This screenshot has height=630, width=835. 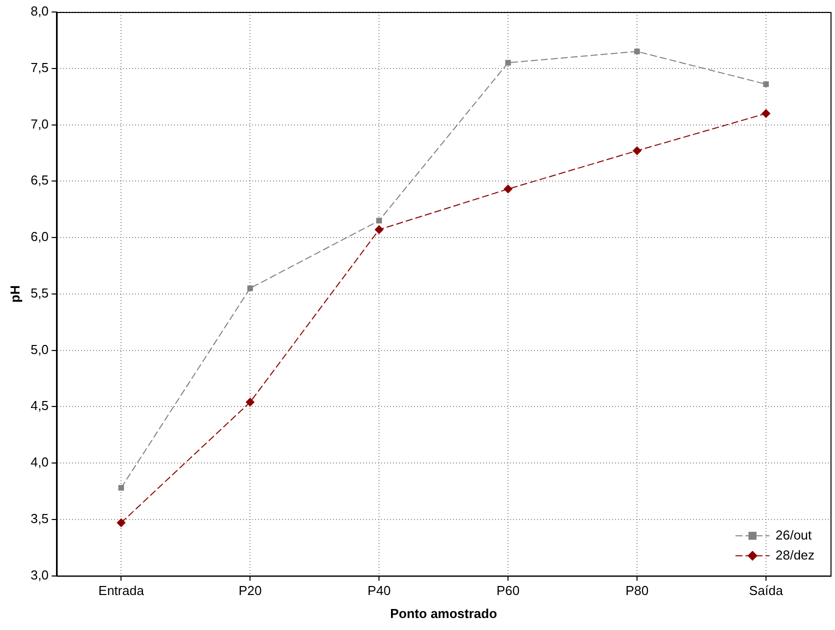 I want to click on y-tick-label: 5,0, so click(x=39, y=349).